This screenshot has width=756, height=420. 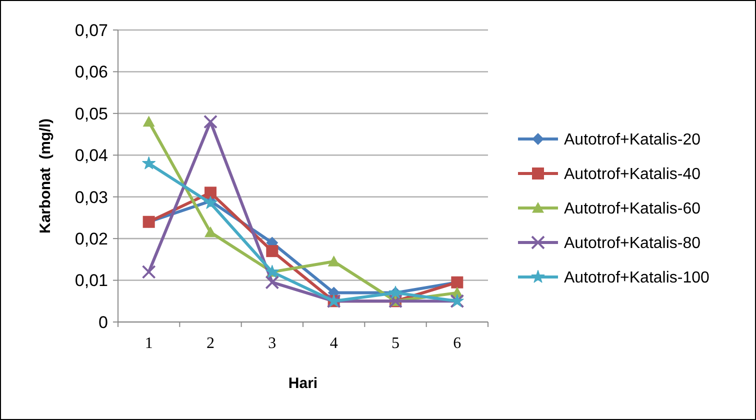 What do you see at coordinates (632, 175) in the screenshot?
I see `legend-label: Autotrof+Katalis-40` at bounding box center [632, 175].